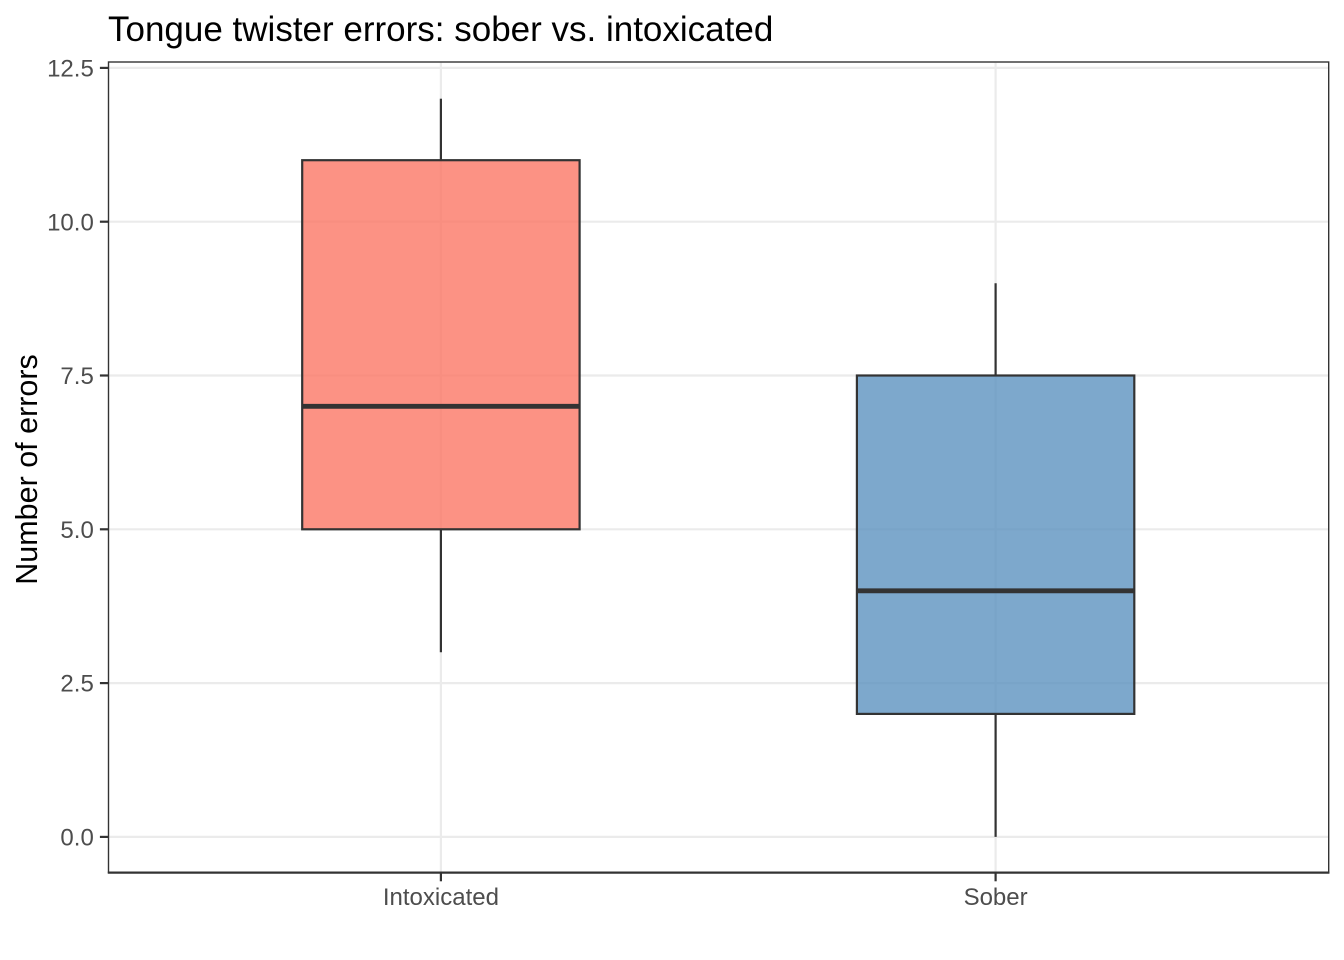 Image resolution: width=1344 pixels, height=960 pixels. I want to click on svg-text: 7.5, so click(76, 376).